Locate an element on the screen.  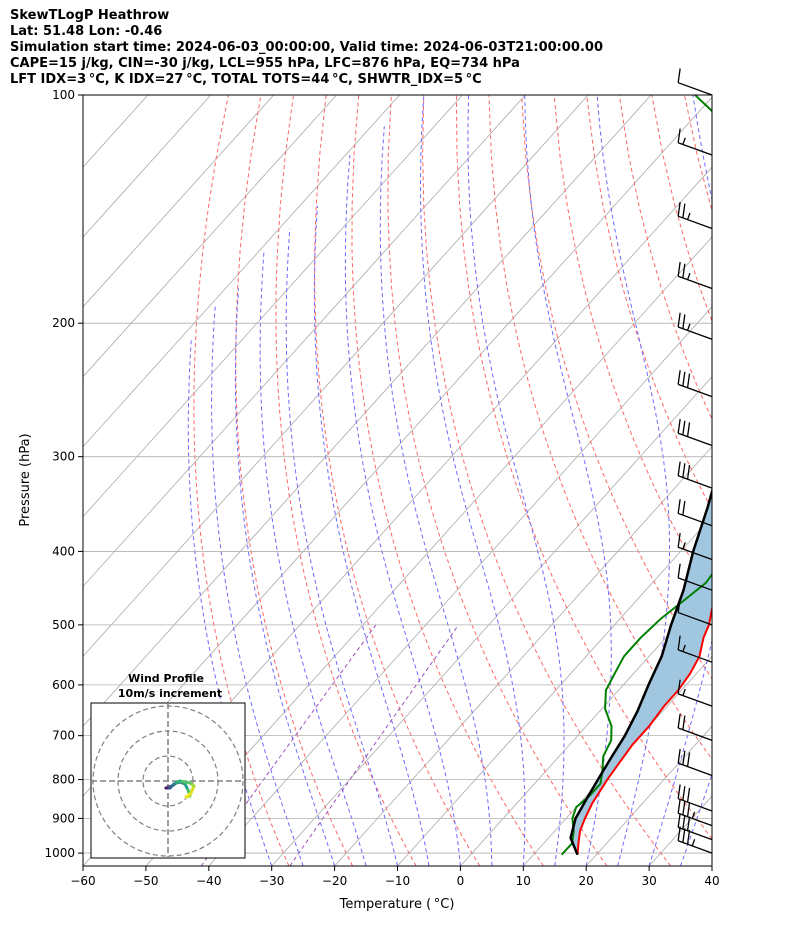
temperature-line is located at coordinates (644, 729).